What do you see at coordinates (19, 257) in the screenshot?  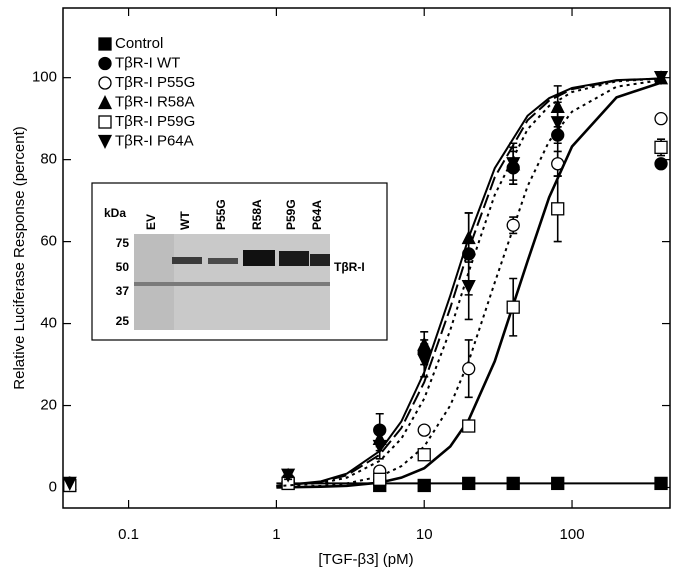 I see `y-axis-label: Relative Luciferase Response (percent)` at bounding box center [19, 257].